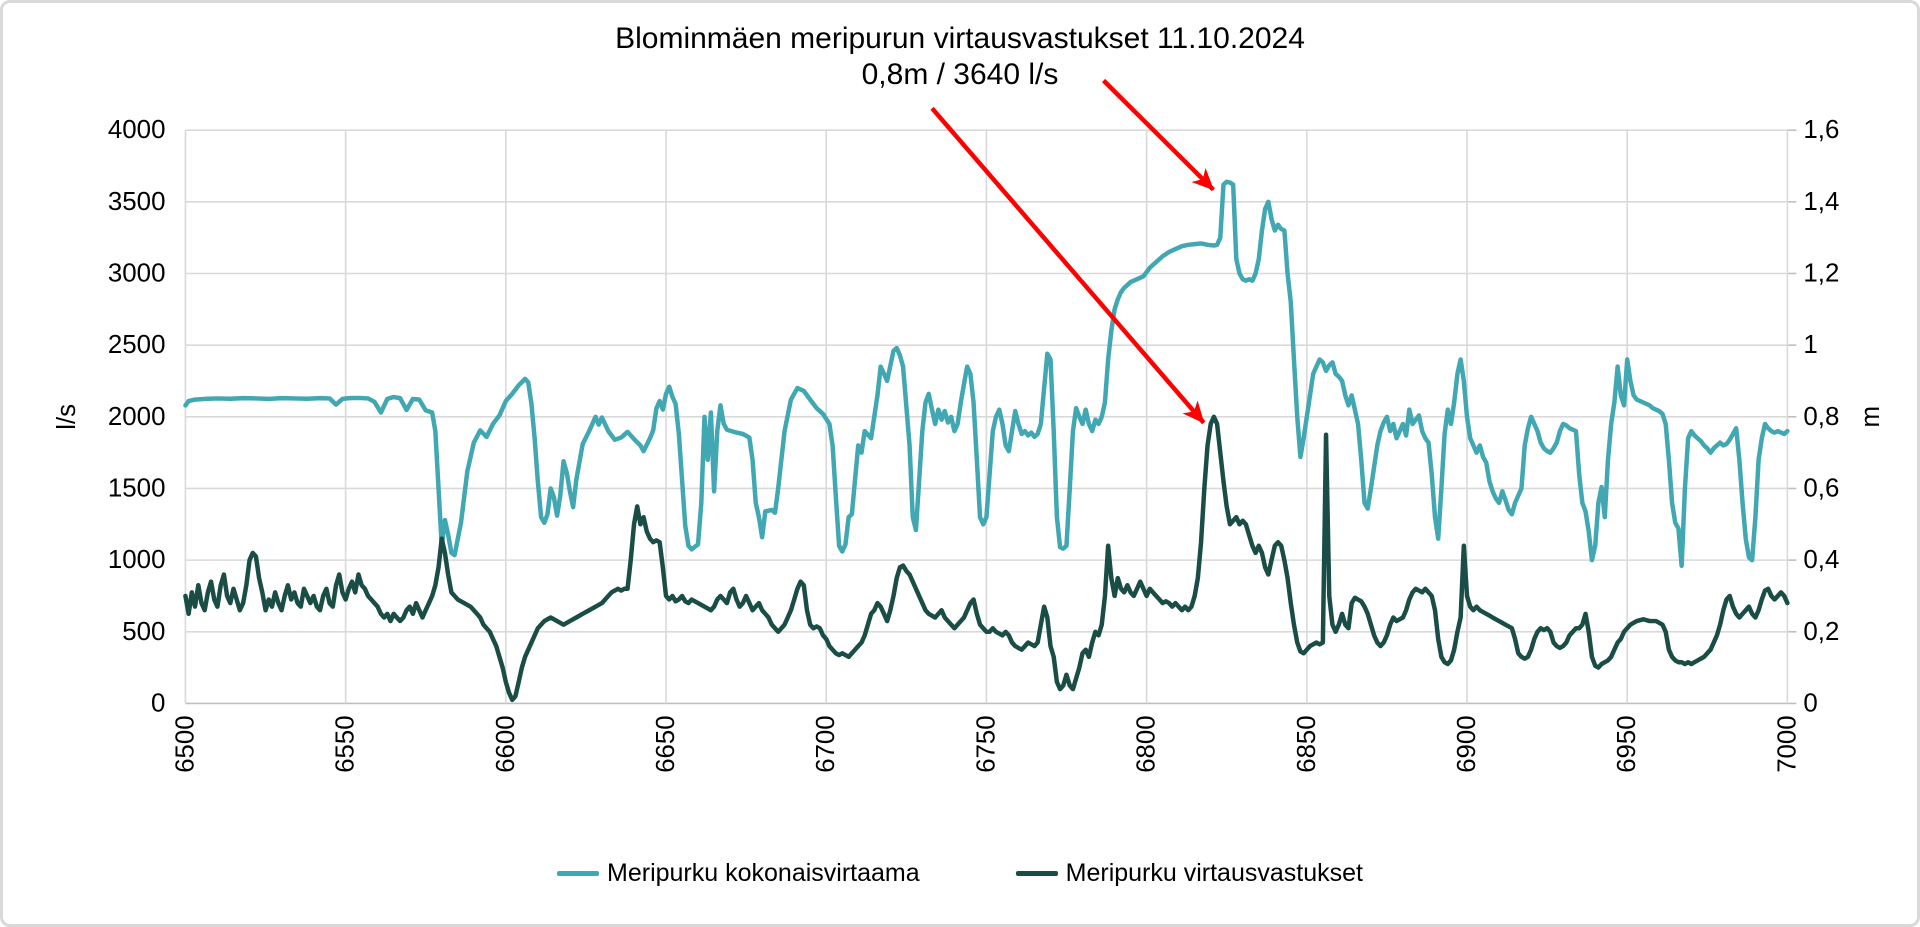 Image resolution: width=1920 pixels, height=927 pixels. I want to click on right-axis-tick-label: 0,4, so click(1821, 560).